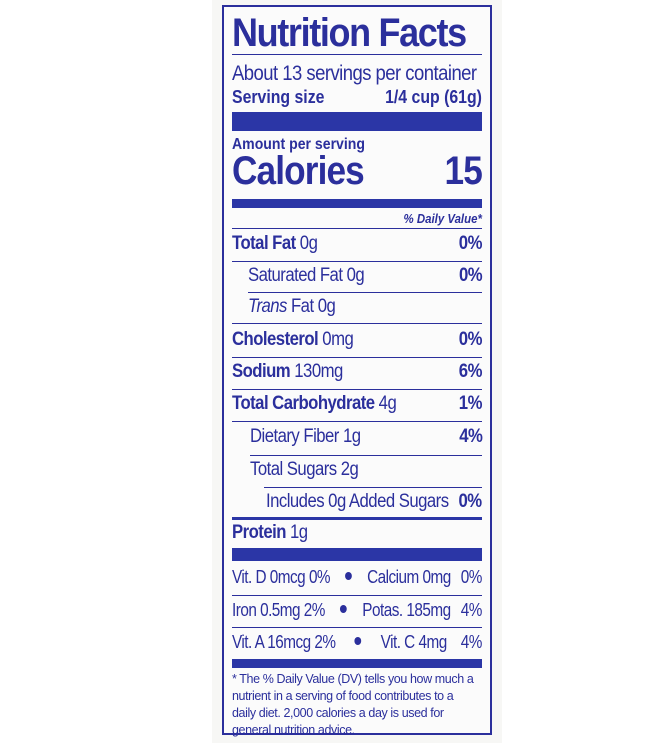 The height and width of the screenshot is (743, 672). I want to click on nutrients-2-label2: Fat, so click(302, 306).